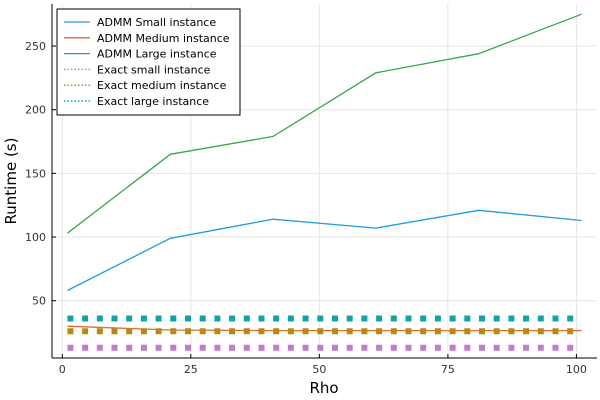 The width and height of the screenshot is (600, 400). I want to click on y-tick-label: 200, so click(35, 110).